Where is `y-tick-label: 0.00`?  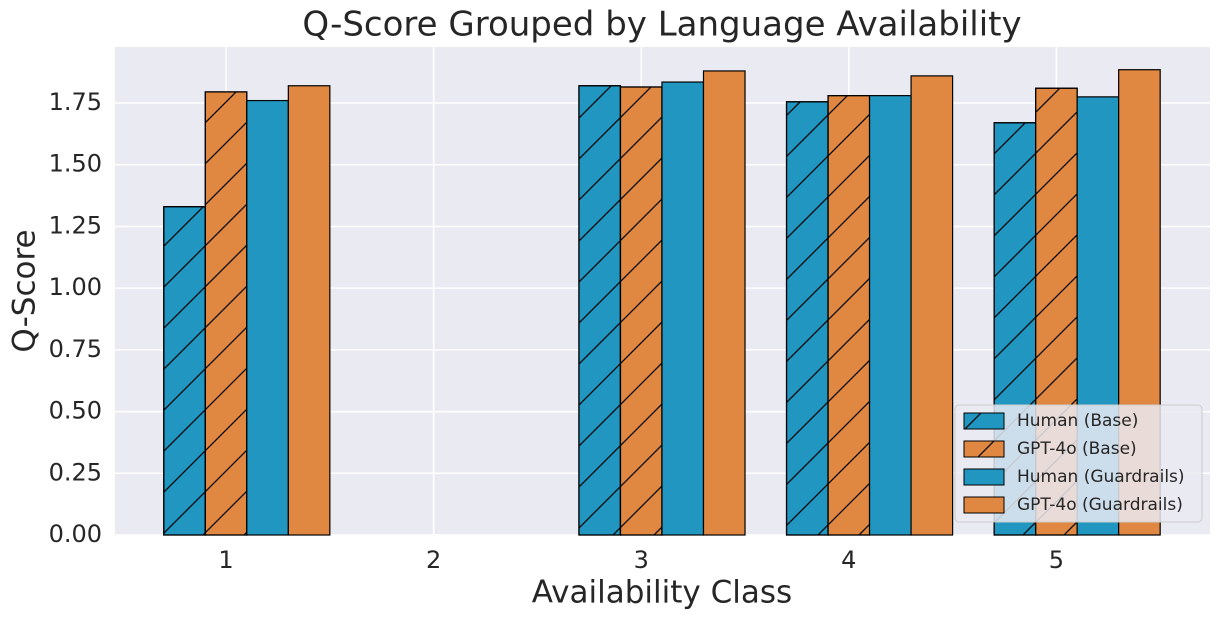 y-tick-label: 0.00 is located at coordinates (75, 534).